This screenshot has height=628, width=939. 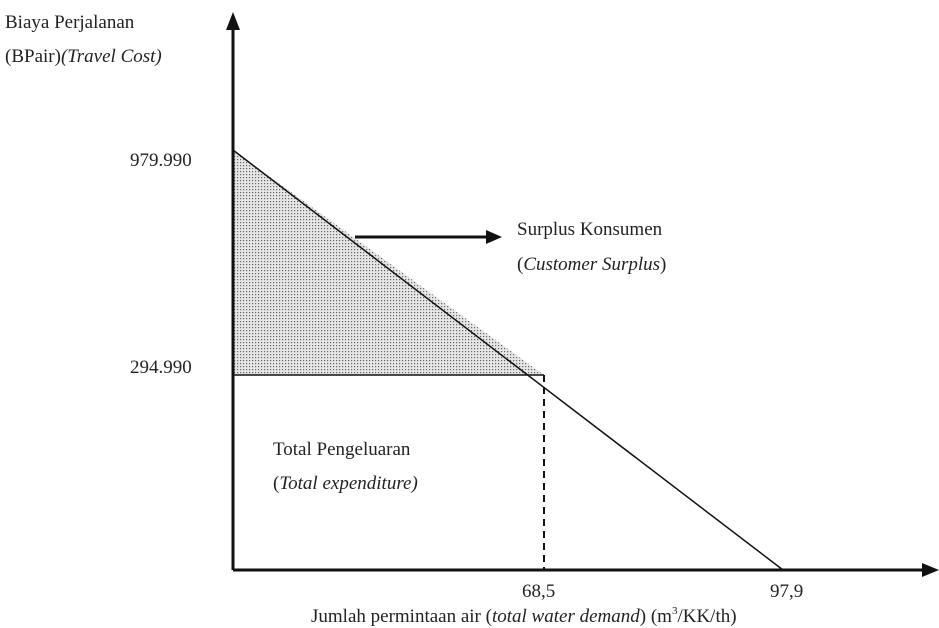 I want to click on annotation-part: ), so click(x=663, y=264).